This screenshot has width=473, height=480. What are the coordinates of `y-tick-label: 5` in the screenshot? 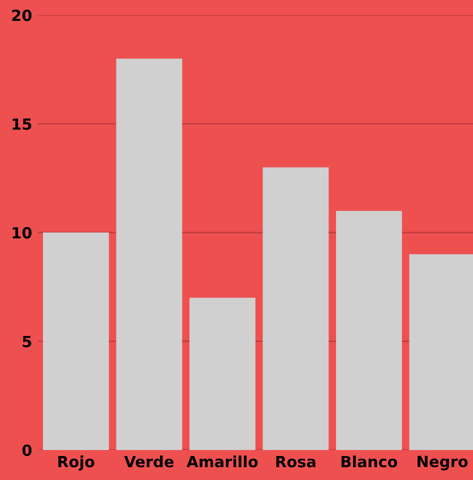 It's located at (27, 342).